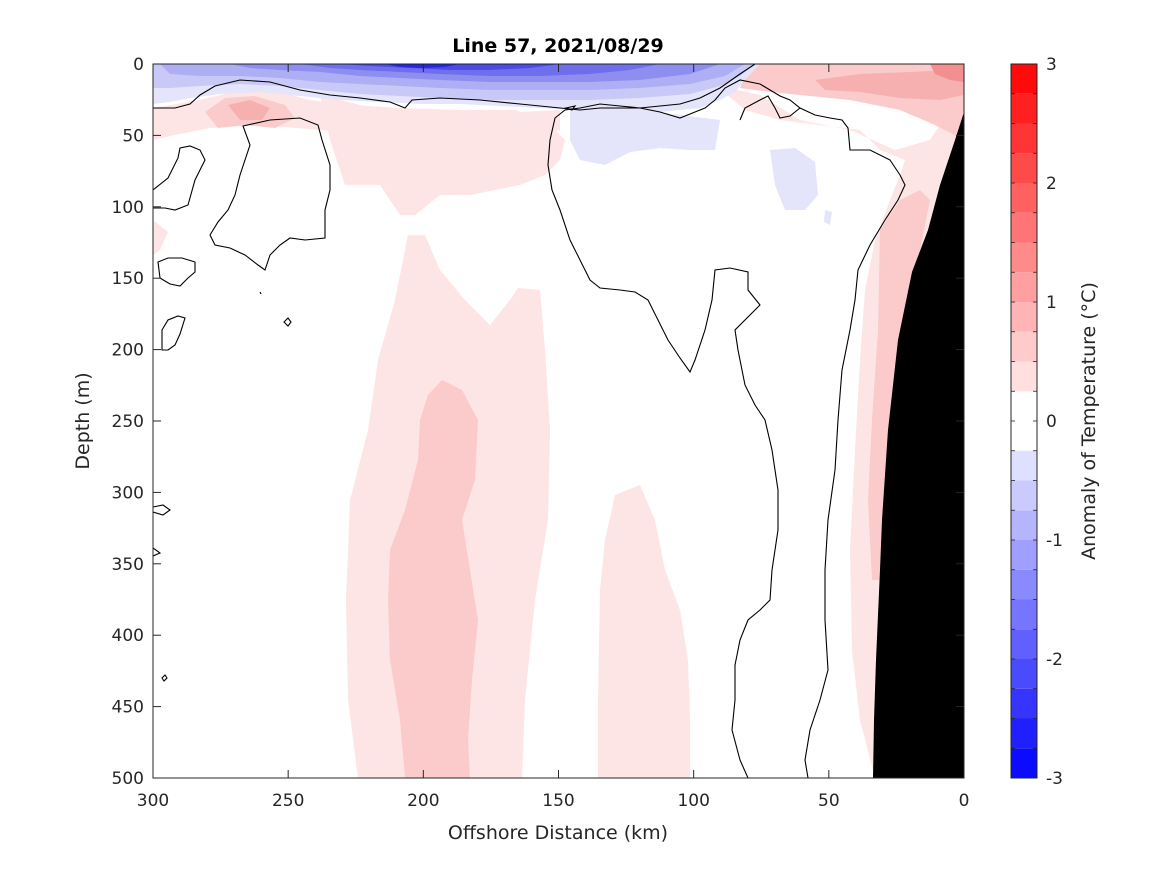 The height and width of the screenshot is (875, 1167). What do you see at coordinates (1051, 303) in the screenshot?
I see `colorbar-tick-label: 1` at bounding box center [1051, 303].